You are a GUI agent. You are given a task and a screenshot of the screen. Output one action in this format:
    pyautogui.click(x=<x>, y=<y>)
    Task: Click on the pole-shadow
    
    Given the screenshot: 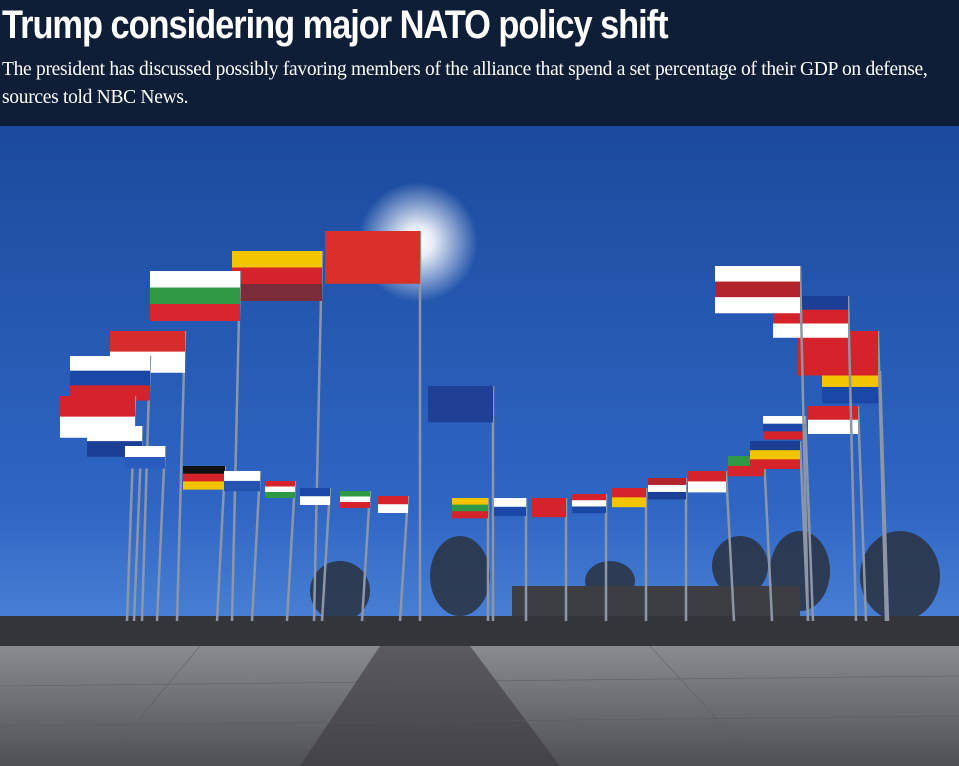 What is the action you would take?
    pyautogui.click(x=430, y=706)
    